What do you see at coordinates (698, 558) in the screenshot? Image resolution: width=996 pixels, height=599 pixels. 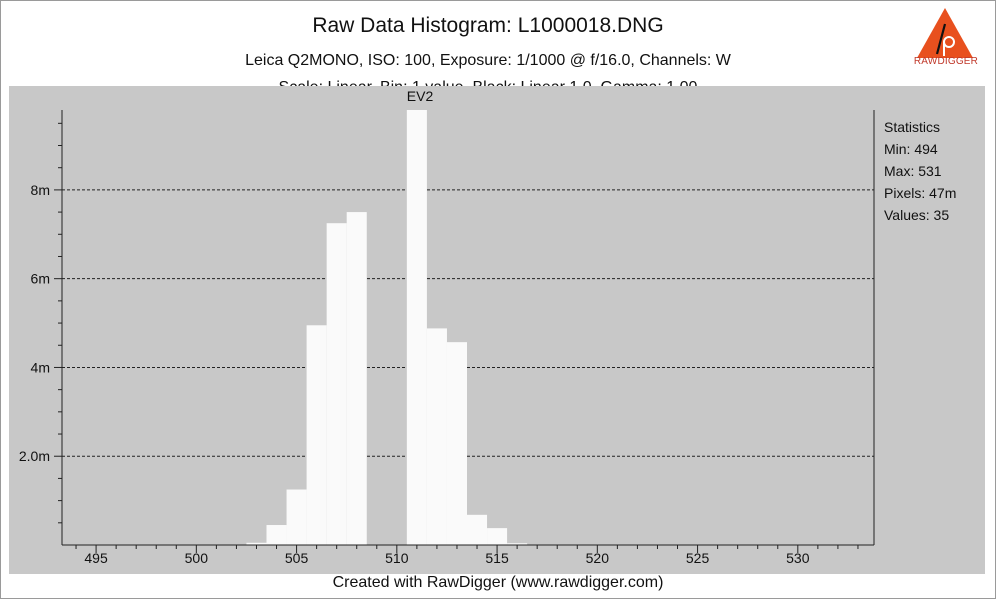 I see `x-tick-label: 525` at bounding box center [698, 558].